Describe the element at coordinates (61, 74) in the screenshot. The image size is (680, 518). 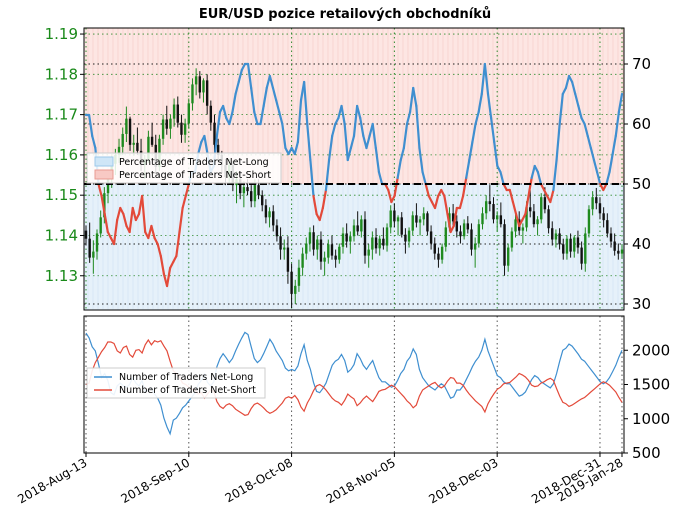
I see `price-tick-label: 1.18` at that location.